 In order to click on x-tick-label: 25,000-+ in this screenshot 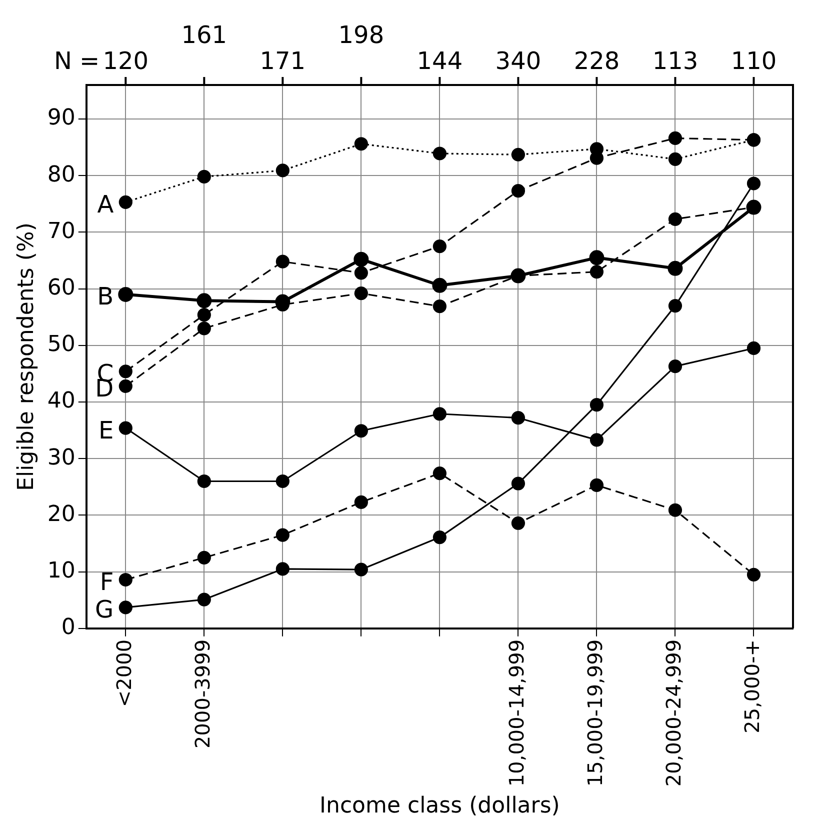, I will do `click(752, 686)`.